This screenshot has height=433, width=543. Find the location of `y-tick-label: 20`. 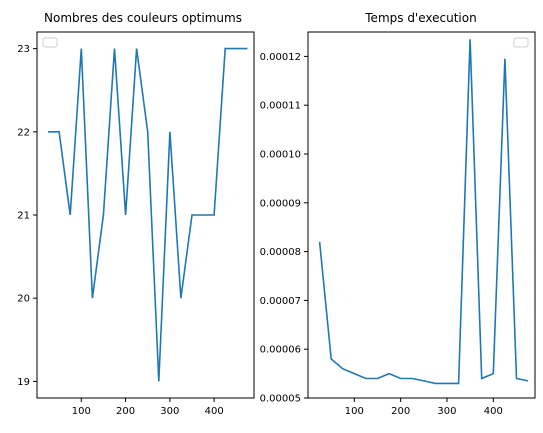

y-tick-label: 20 is located at coordinates (23, 299).